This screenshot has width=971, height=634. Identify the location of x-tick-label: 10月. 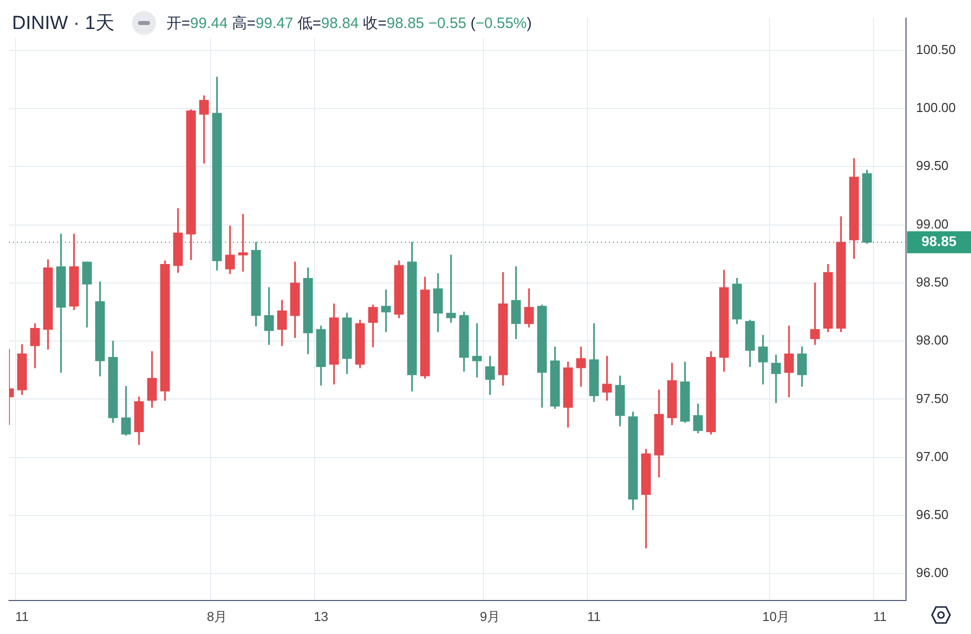
(776, 616).